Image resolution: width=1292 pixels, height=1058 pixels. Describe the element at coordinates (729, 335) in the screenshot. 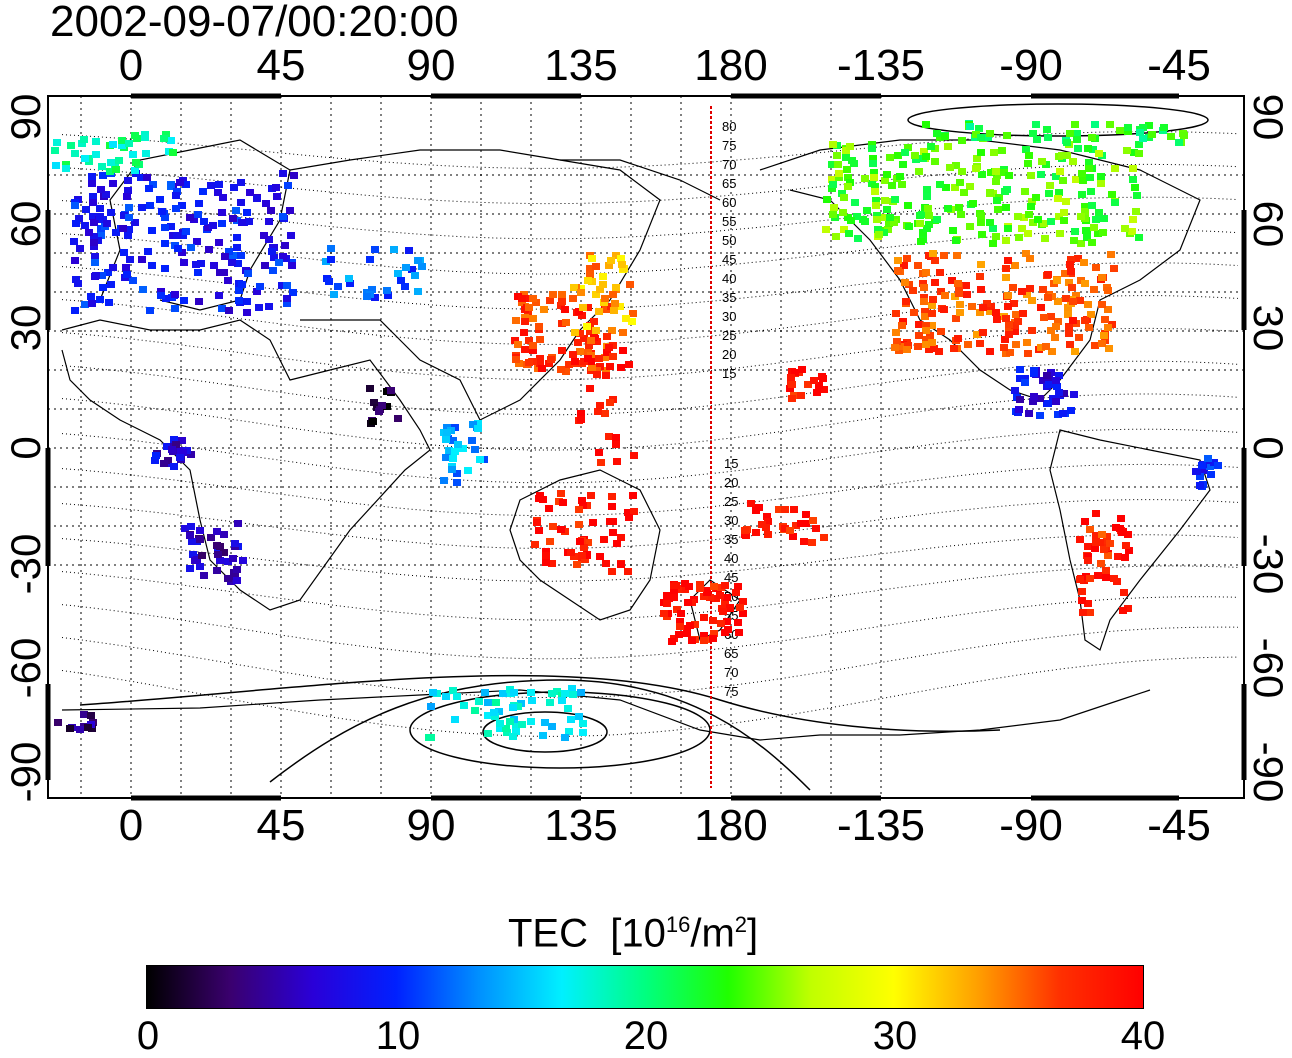

I see `contour-label-north: 25` at that location.